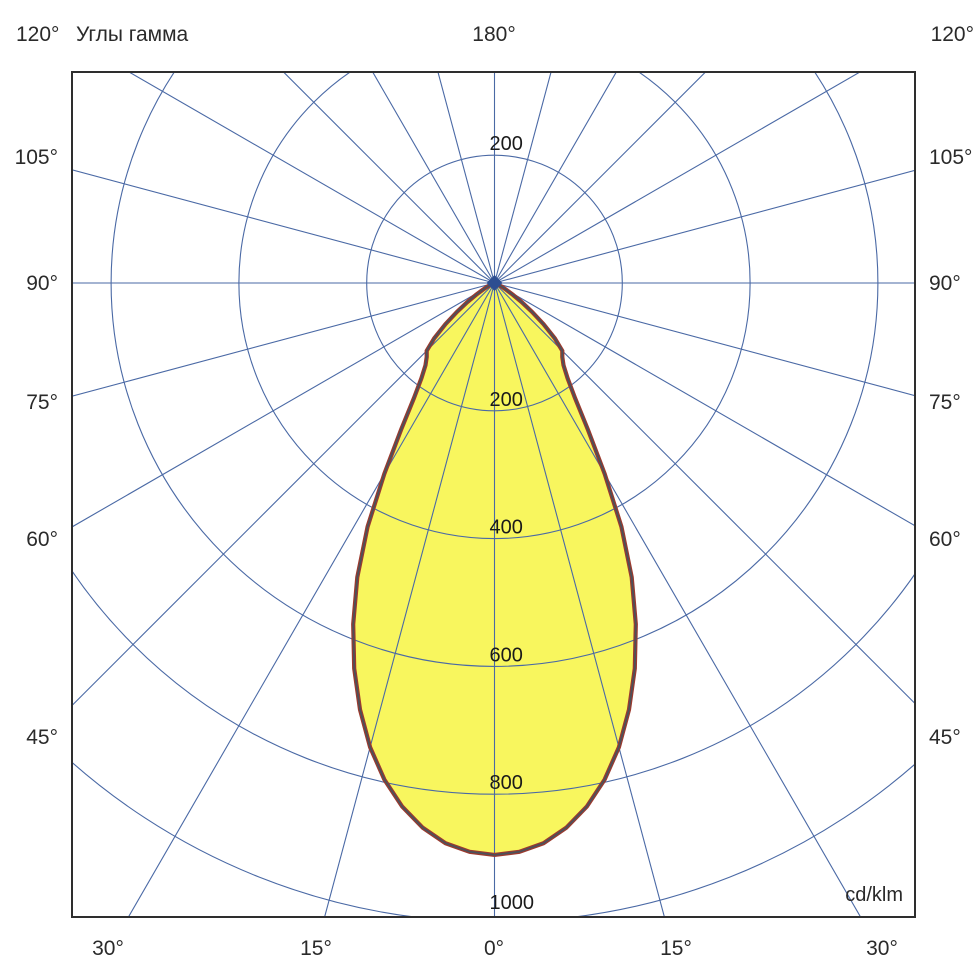 The width and height of the screenshot is (980, 980). Describe the element at coordinates (506, 783) in the screenshot. I see `radial-tick-label-800: 800` at that location.